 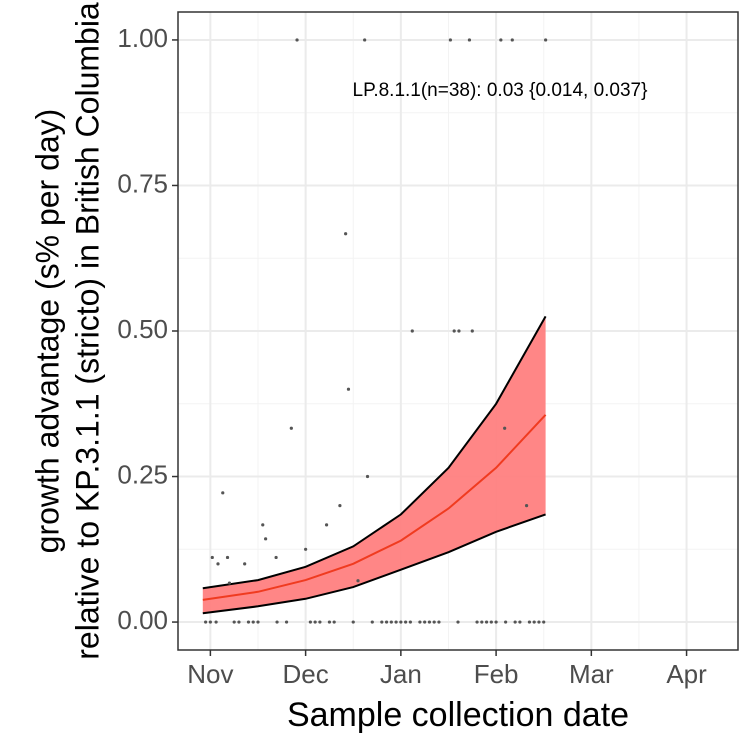 What do you see at coordinates (142, 474) in the screenshot?
I see `y-tick-label: 0.25` at bounding box center [142, 474].